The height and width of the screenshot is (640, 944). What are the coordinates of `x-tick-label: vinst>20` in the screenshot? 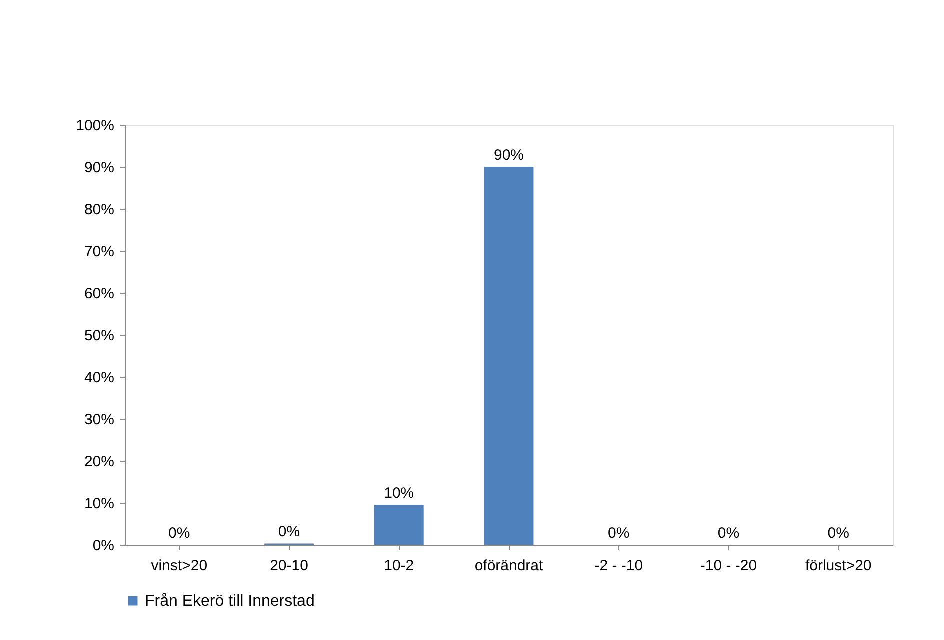 It's located at (179, 566).